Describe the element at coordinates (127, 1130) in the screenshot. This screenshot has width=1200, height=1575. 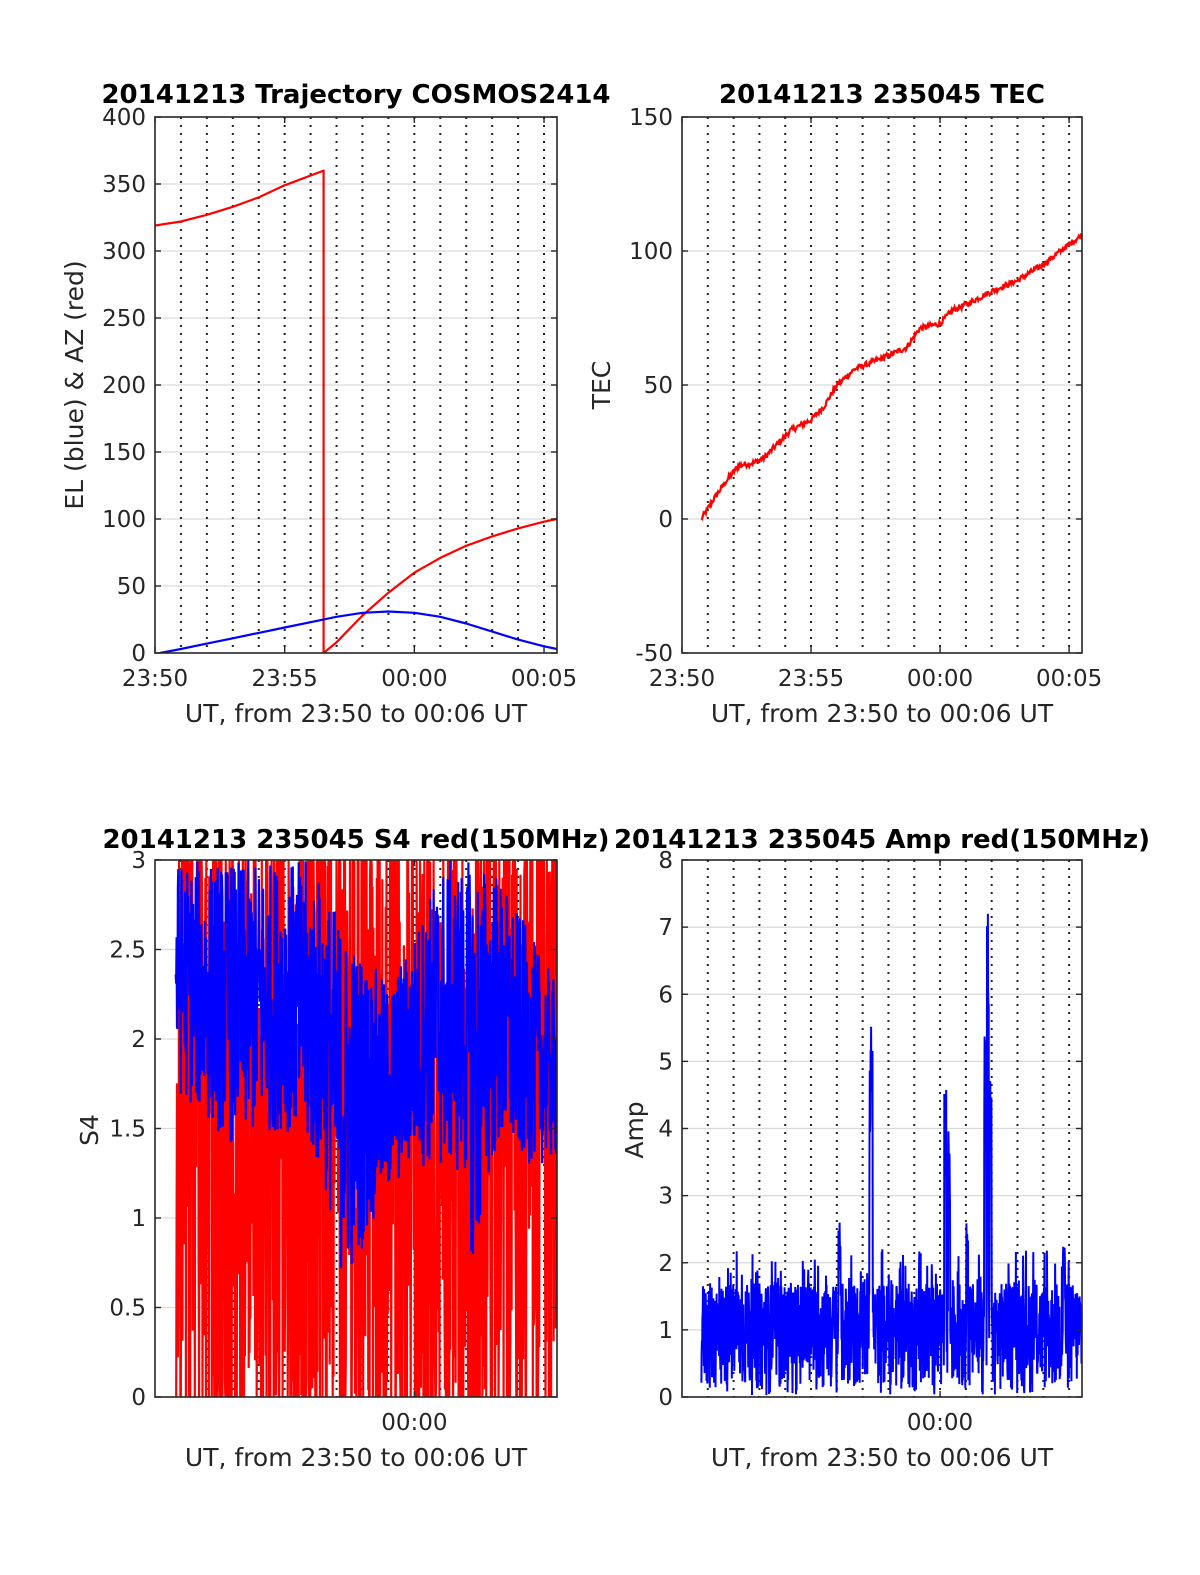
I see `y-tick-label: 1.5` at that location.